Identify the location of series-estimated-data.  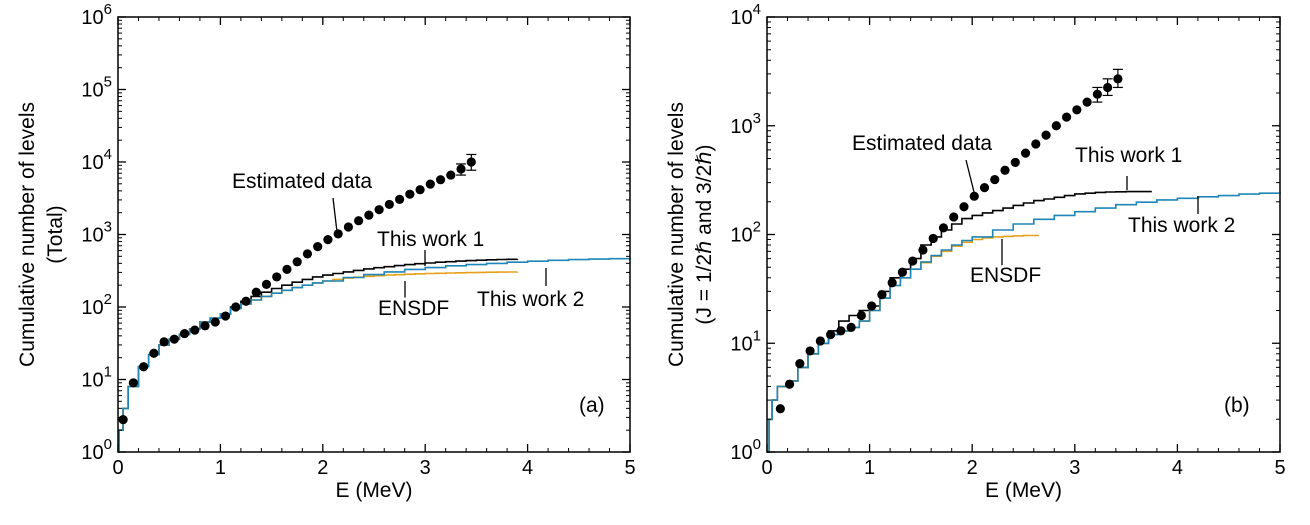
(297, 289).